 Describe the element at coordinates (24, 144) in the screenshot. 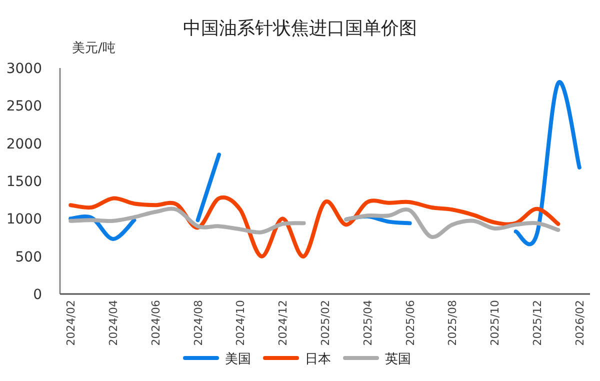

I see `y-tick-label: 2000` at that location.